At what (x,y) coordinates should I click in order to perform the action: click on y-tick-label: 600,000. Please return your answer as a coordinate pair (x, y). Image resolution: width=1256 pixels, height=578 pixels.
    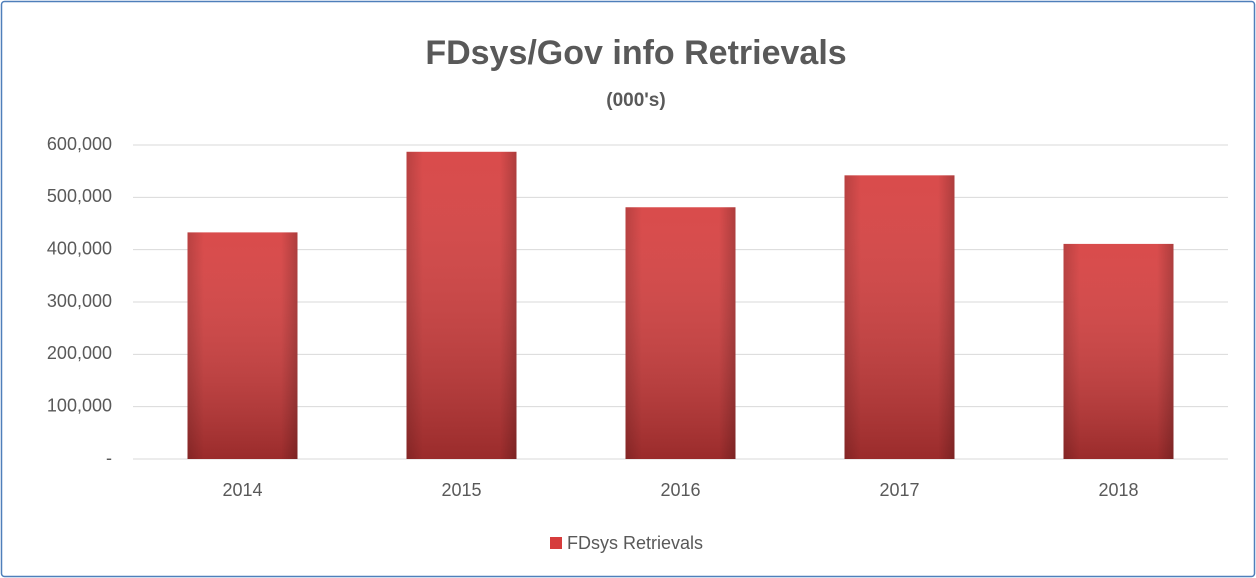
    Looking at the image, I should click on (79, 144).